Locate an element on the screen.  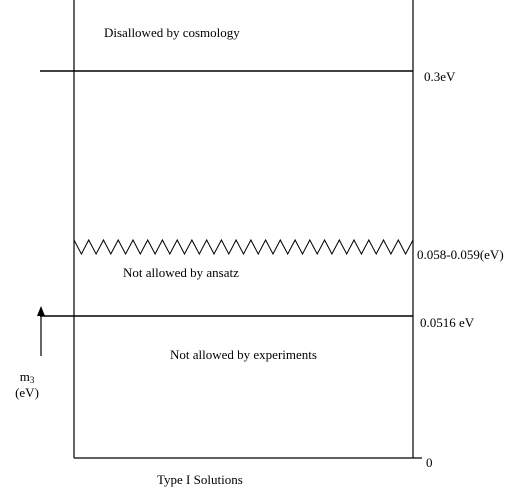
diagram-caption: Type I Solutions is located at coordinates (200, 479).